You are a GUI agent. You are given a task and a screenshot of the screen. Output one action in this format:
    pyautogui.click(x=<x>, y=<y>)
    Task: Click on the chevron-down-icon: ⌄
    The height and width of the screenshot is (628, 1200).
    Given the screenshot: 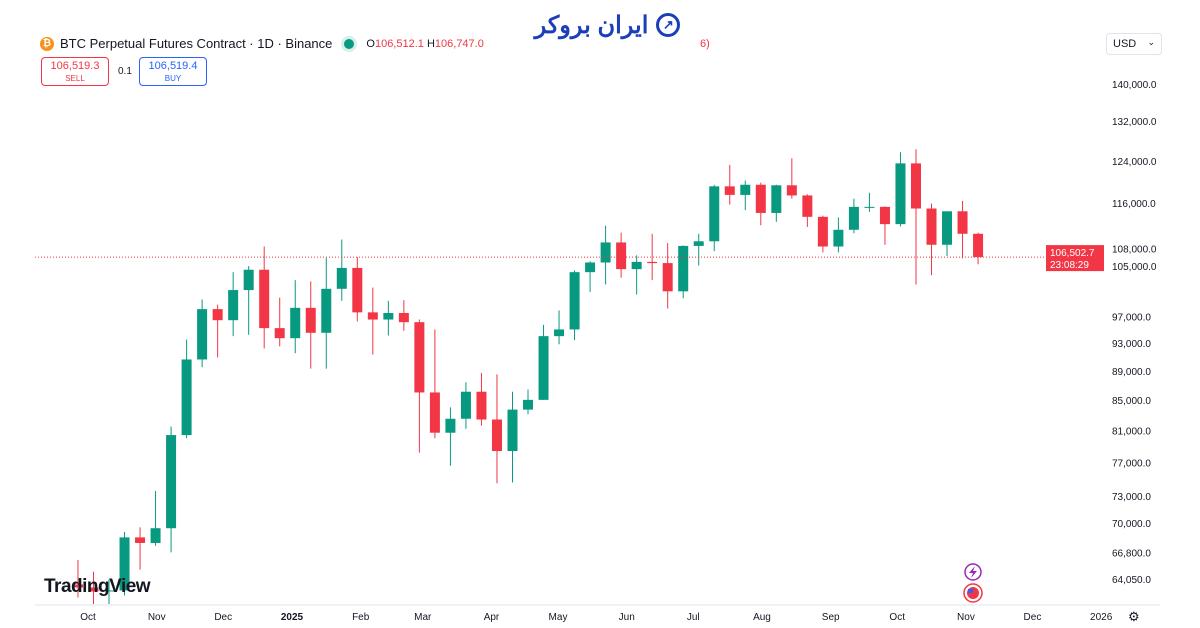 What is the action you would take?
    pyautogui.click(x=1151, y=42)
    